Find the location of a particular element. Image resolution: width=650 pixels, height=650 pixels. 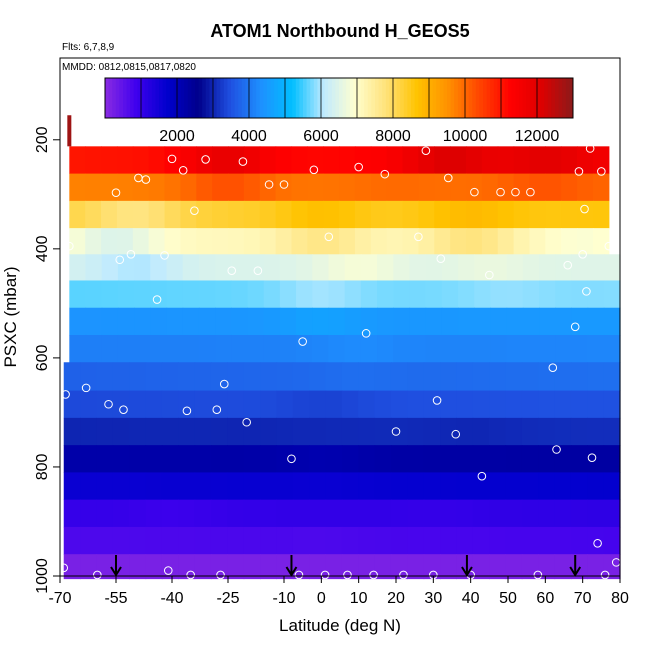

y-tick-label: 1000 is located at coordinates (42, 576).